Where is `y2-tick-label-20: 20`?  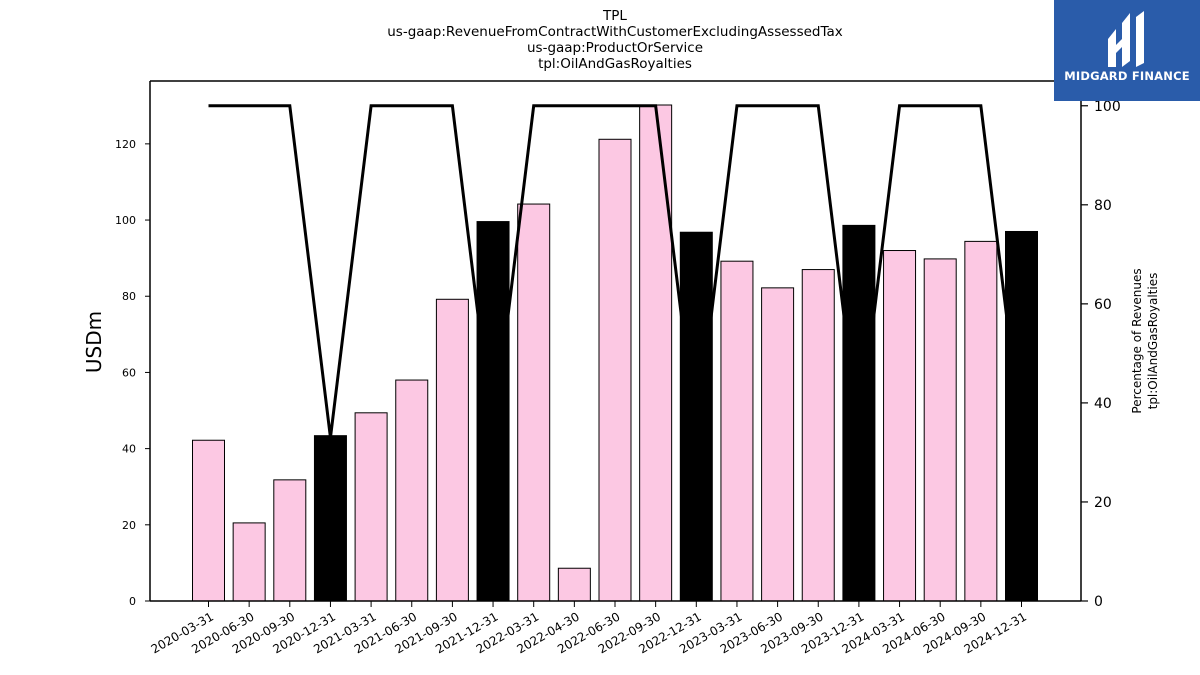
y2-tick-label-20: 20 is located at coordinates (1103, 503).